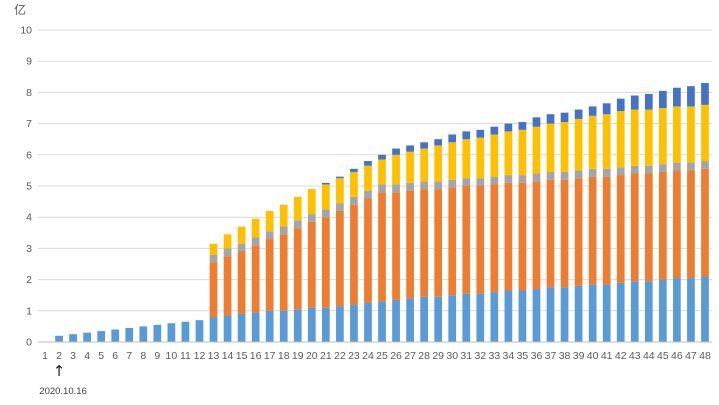 This screenshot has height=405, width=719. I want to click on x-tick-label: 1, so click(45, 356).